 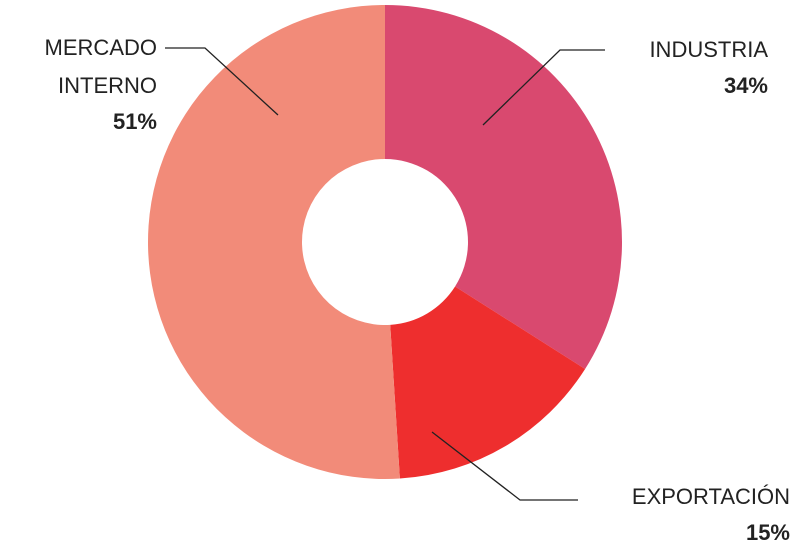 What do you see at coordinates (708, 49) in the screenshot?
I see `category-label: INDUSTRIA` at bounding box center [708, 49].